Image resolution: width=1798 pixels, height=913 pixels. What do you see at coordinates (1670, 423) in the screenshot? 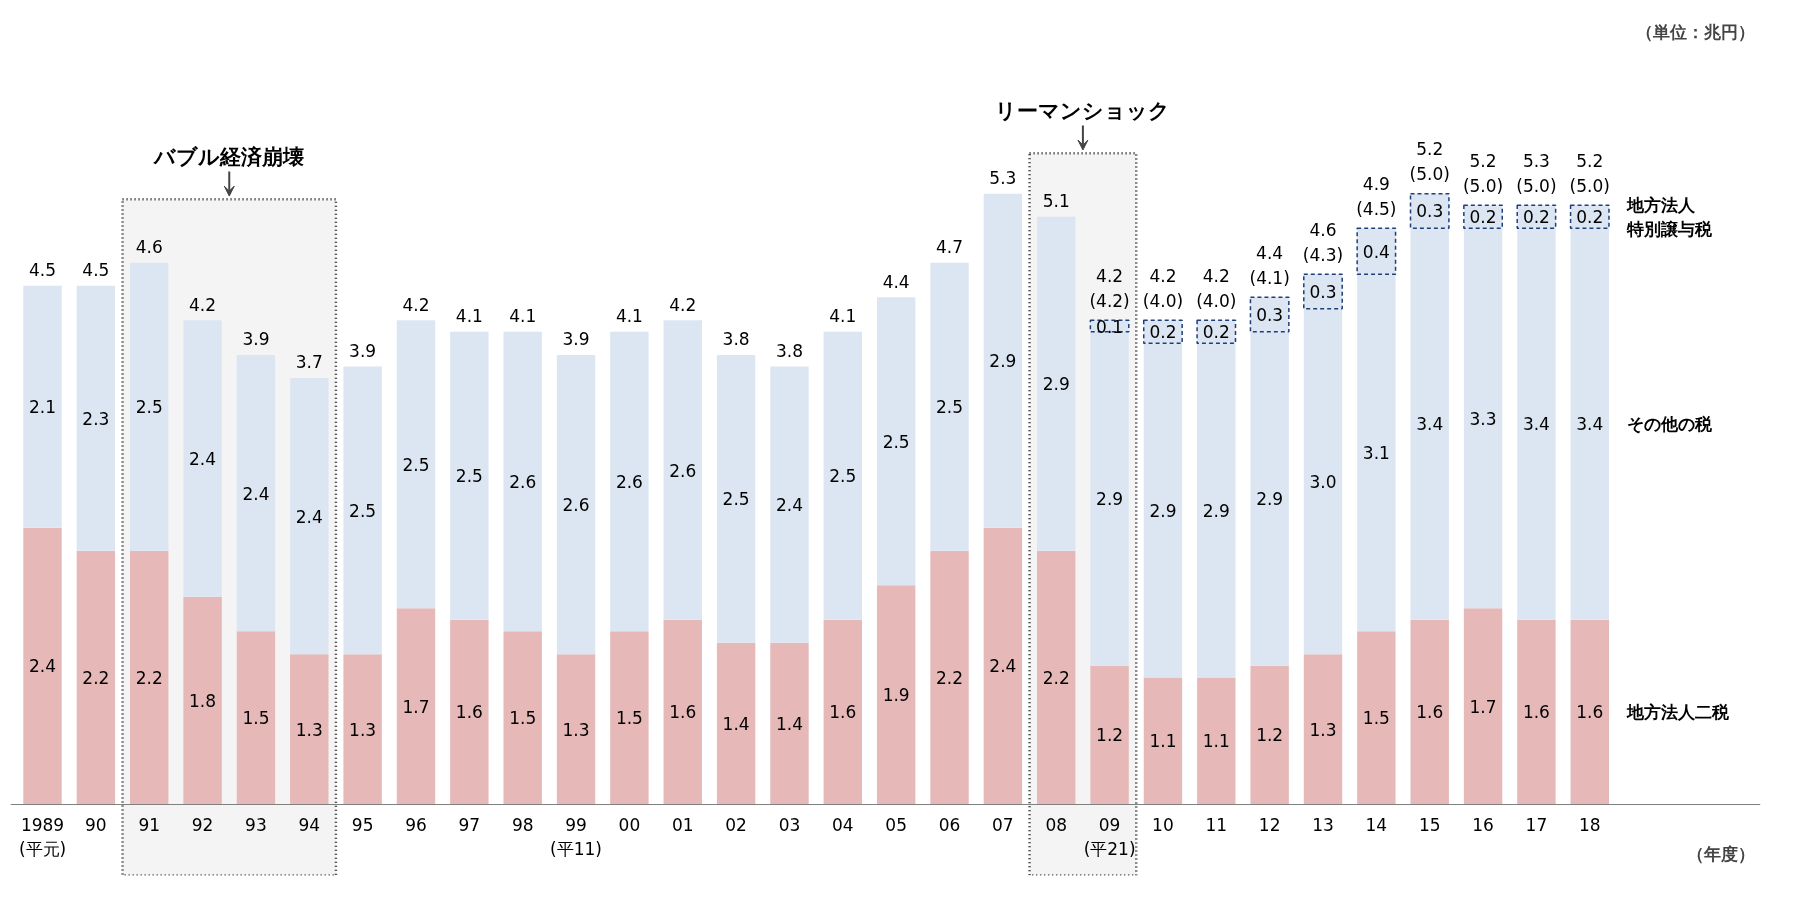
I see `series-label: その他の税` at bounding box center [1670, 423].